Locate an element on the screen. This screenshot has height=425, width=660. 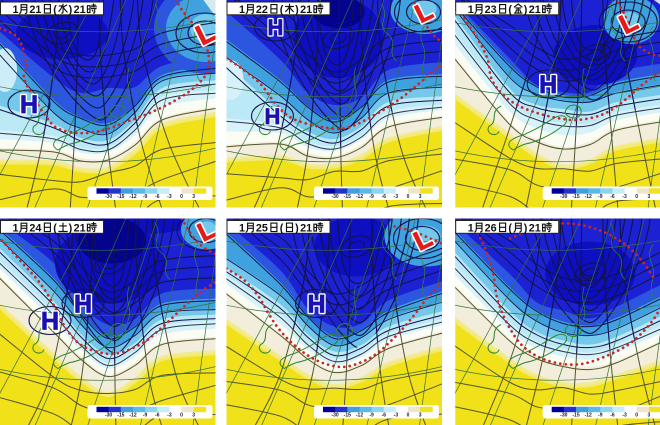
svg-text: 22 is located at coordinates (262, 10).